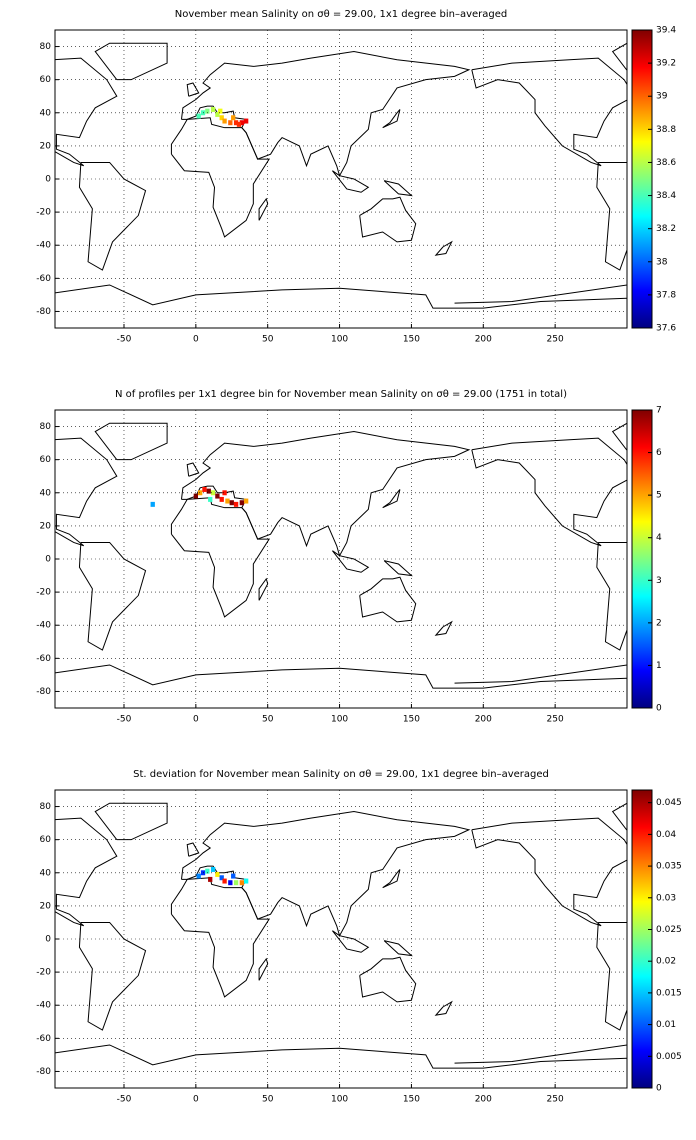 The height and width of the screenshot is (1140, 696). What do you see at coordinates (666, 295) in the screenshot?
I see `colorbar-tick-label: 37.8` at bounding box center [666, 295].